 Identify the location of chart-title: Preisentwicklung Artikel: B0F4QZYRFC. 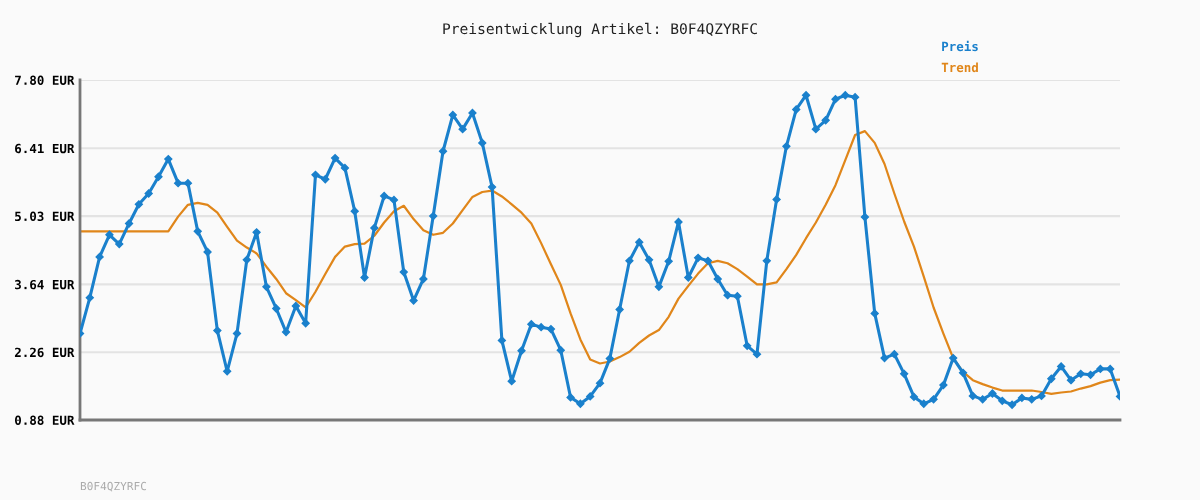
(600, 30).